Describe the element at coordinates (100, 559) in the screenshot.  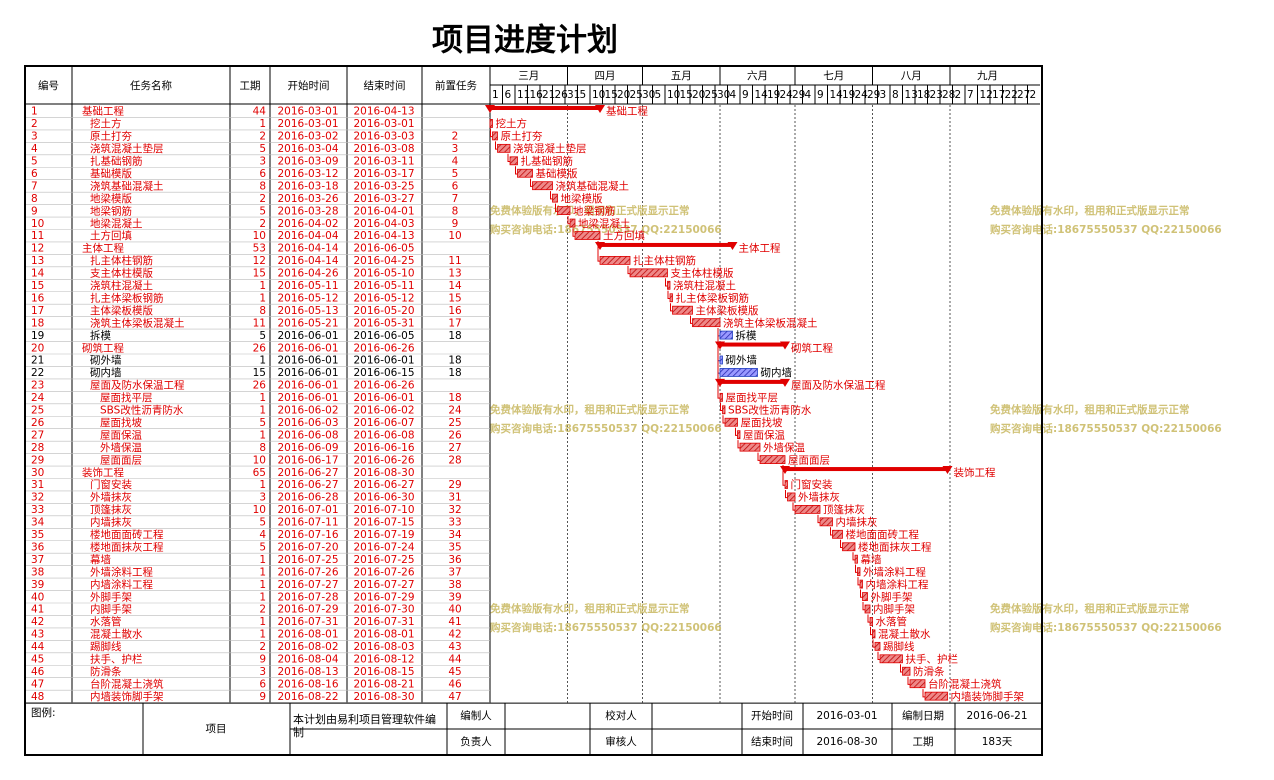
I see `task-name: 幕墙` at that location.